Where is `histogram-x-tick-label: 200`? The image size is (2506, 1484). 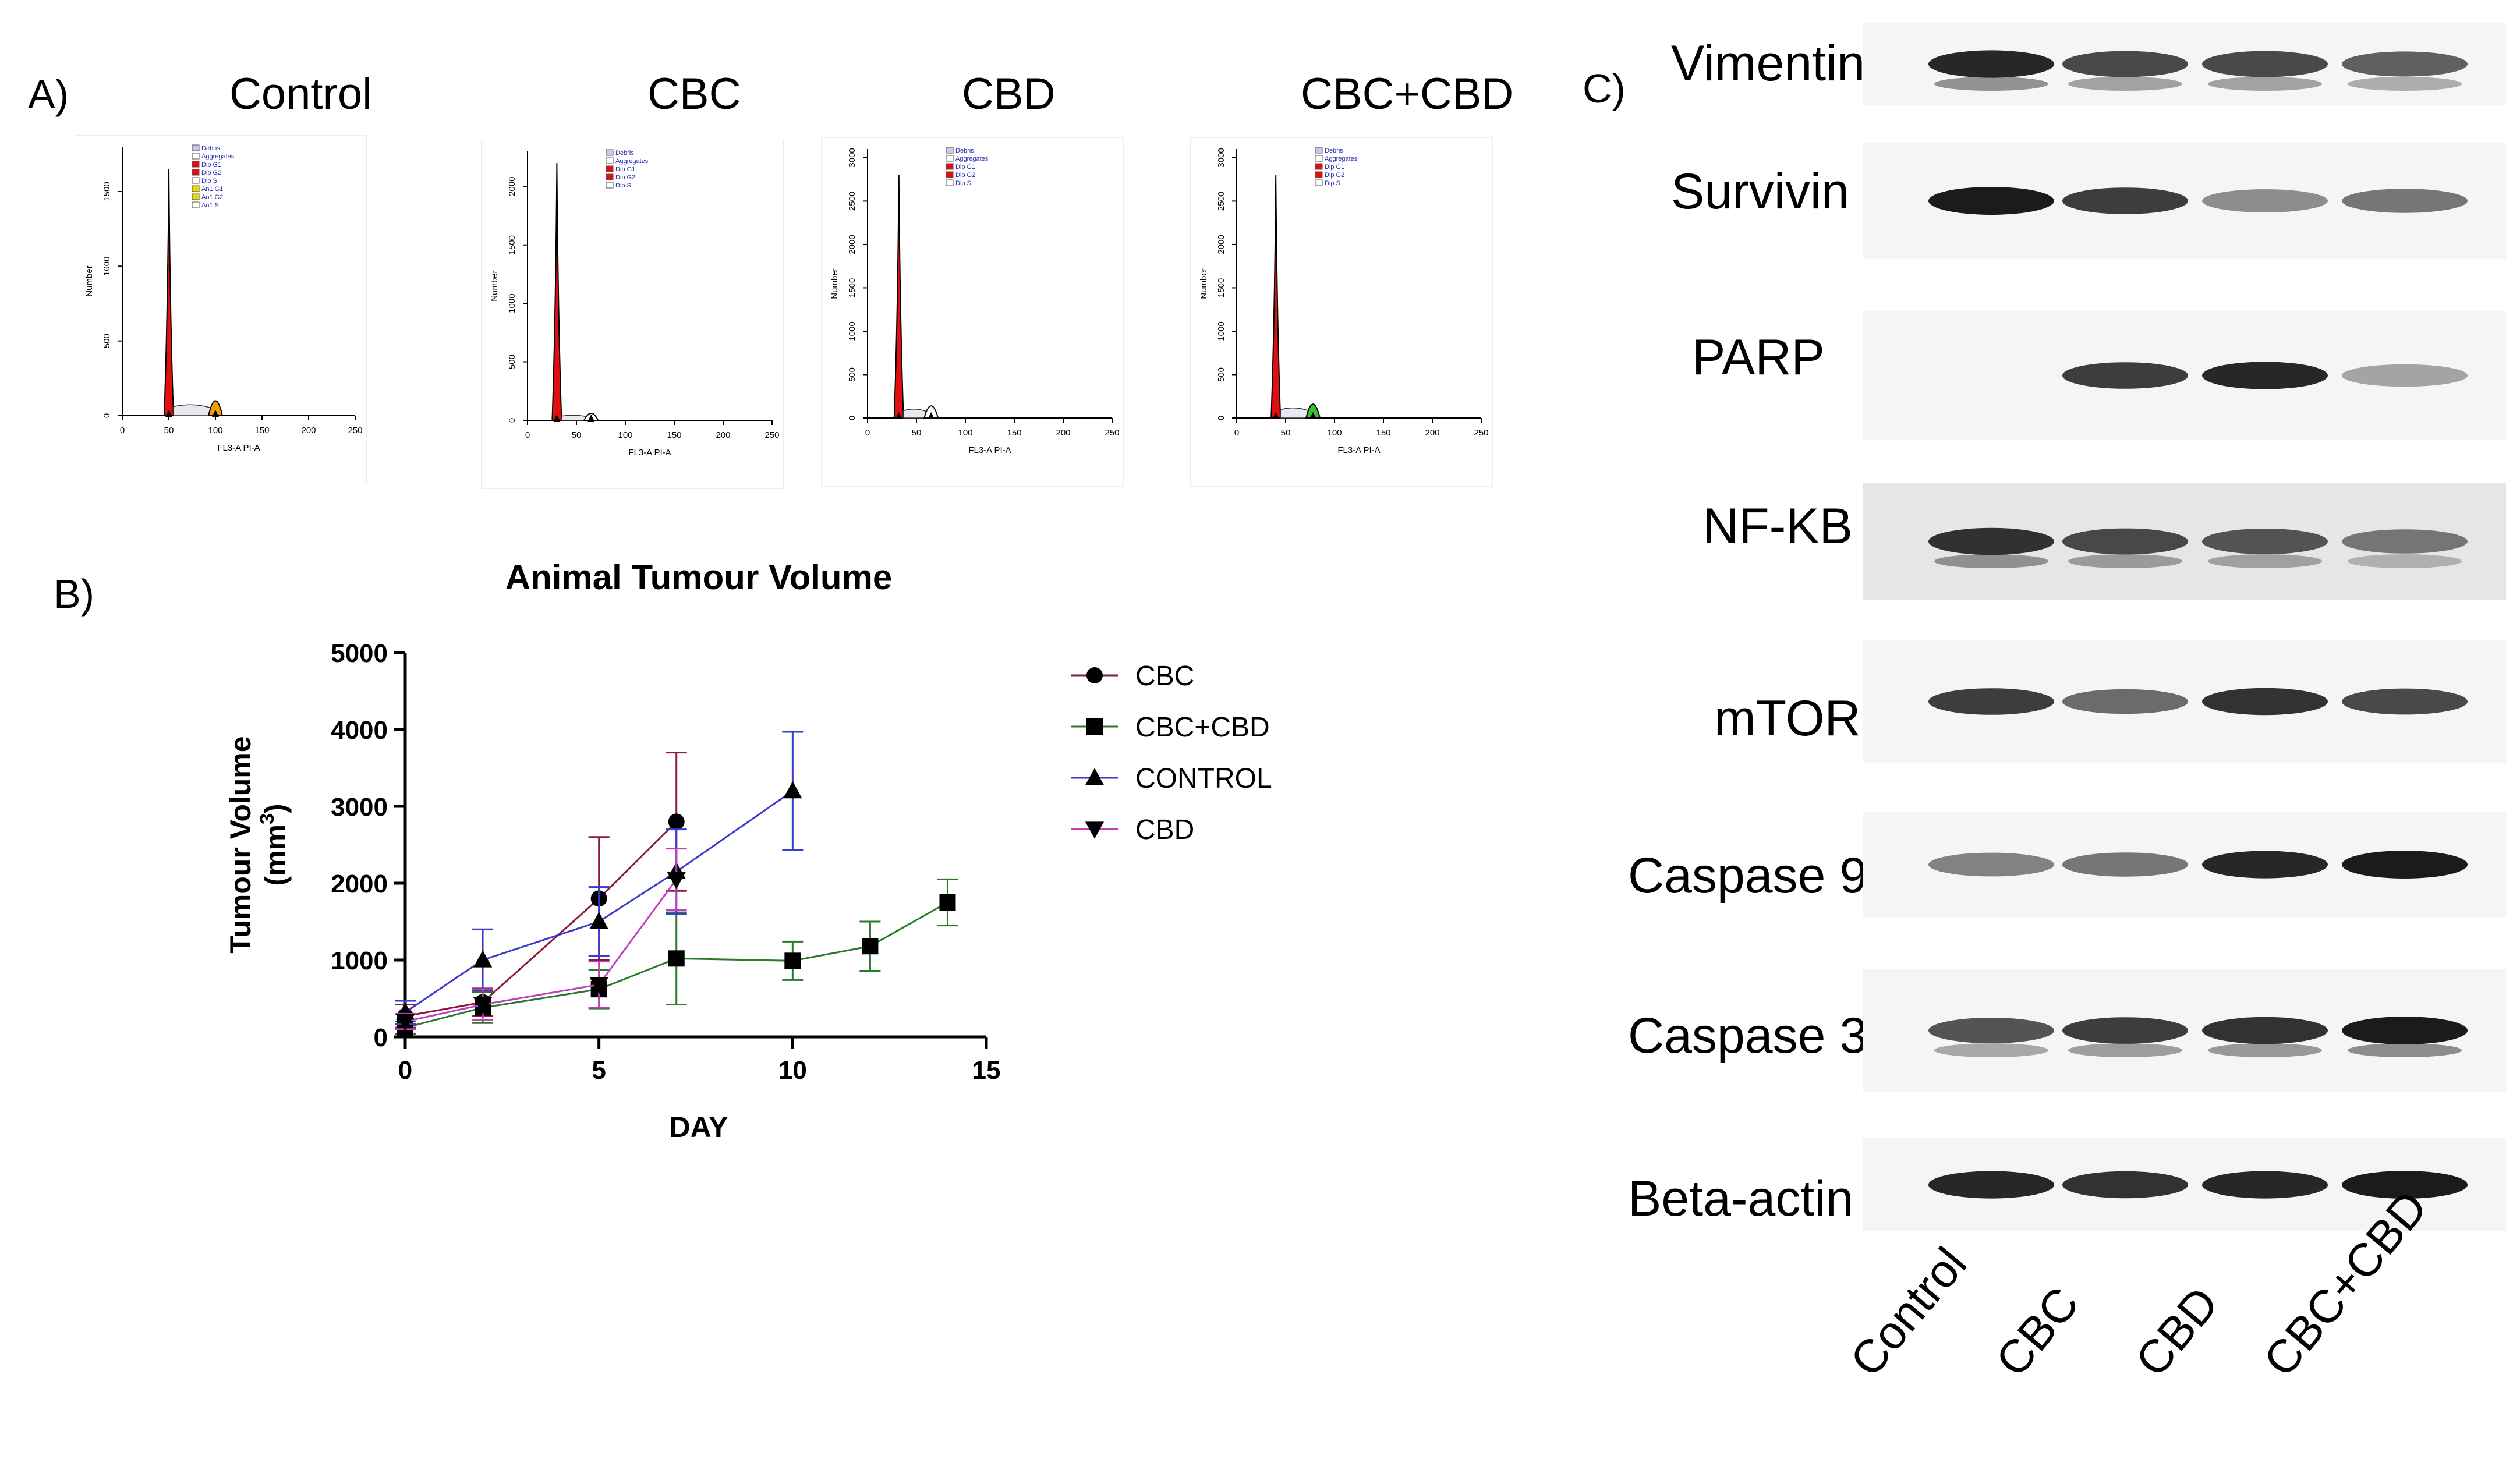 histogram-x-tick-label: 200 is located at coordinates (723, 435).